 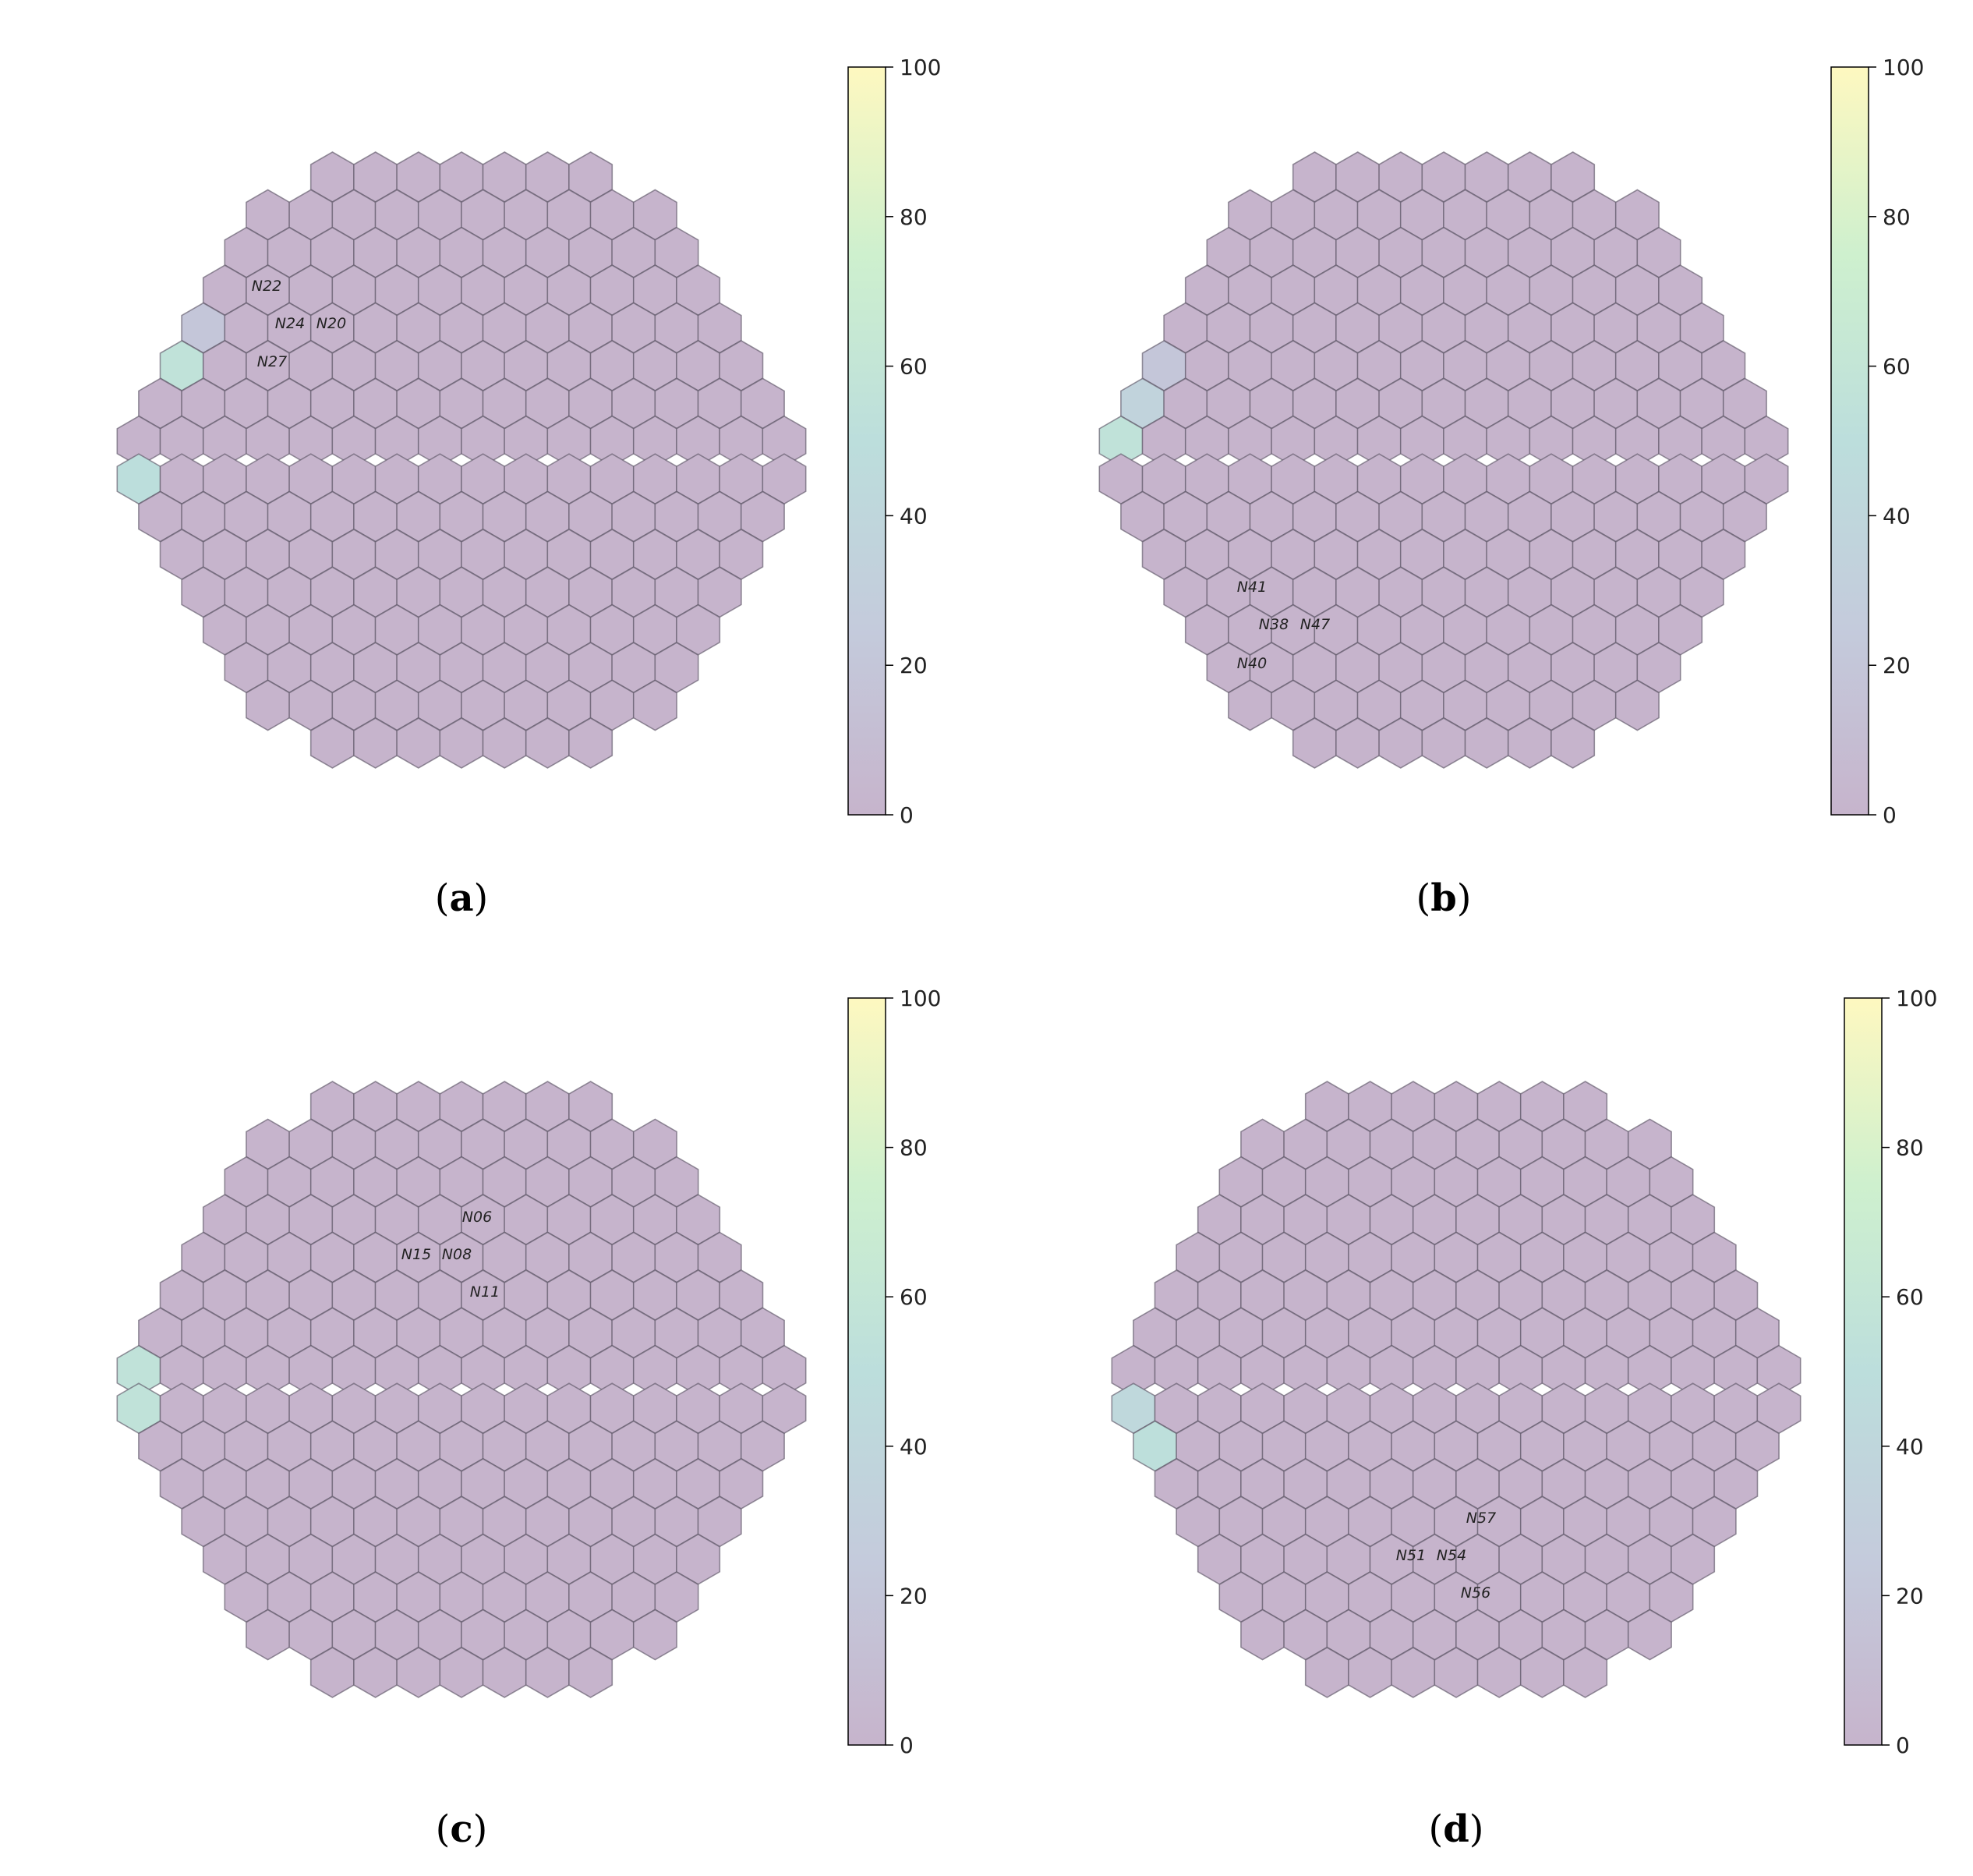 I want to click on node-label: N51, so click(x=1411, y=1555).